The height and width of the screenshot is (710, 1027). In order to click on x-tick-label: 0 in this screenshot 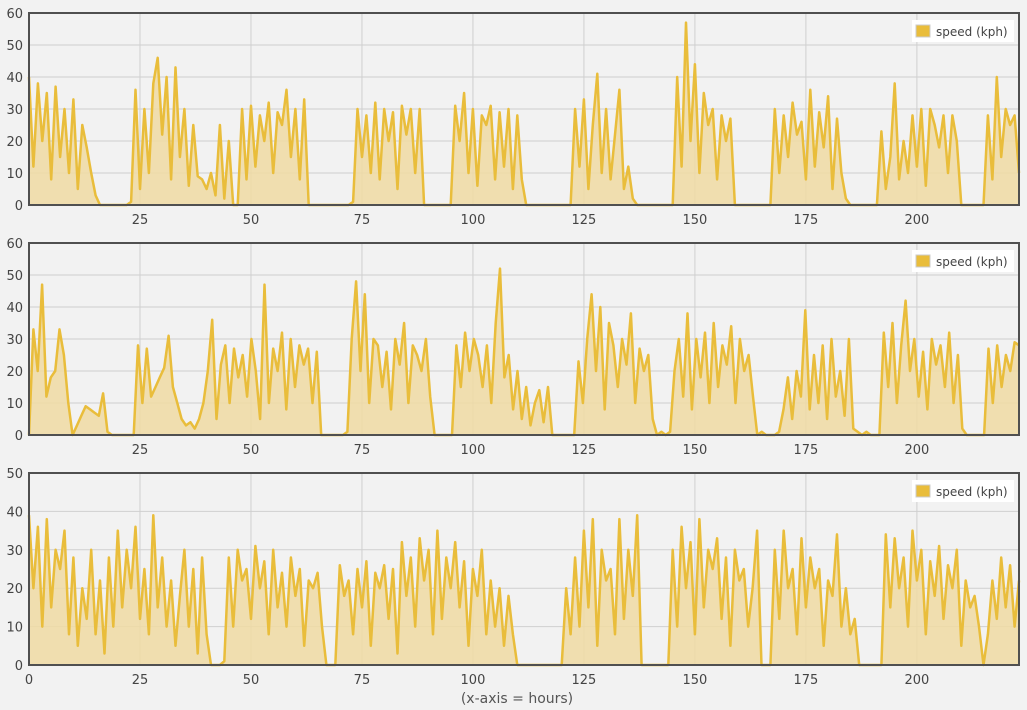, I will do `click(29, 680)`.